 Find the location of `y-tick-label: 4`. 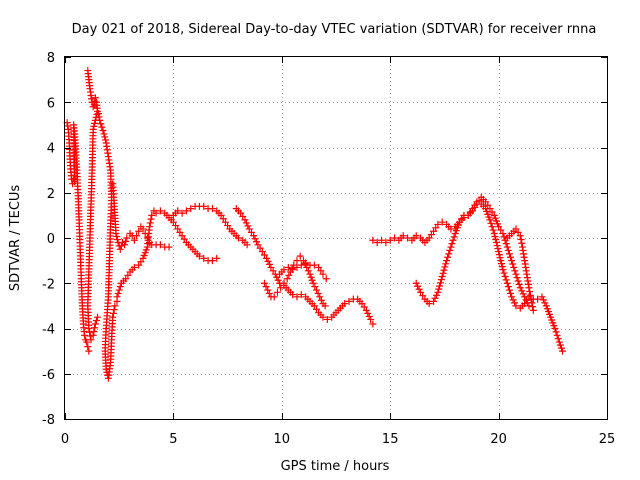

y-tick-label: 4 is located at coordinates (51, 149).